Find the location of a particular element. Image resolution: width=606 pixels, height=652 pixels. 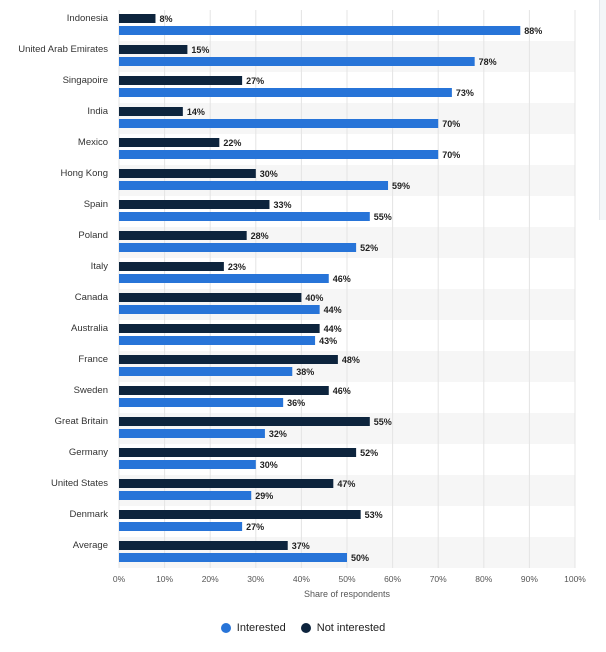

data-label-not-interested: 23% is located at coordinates (237, 267).